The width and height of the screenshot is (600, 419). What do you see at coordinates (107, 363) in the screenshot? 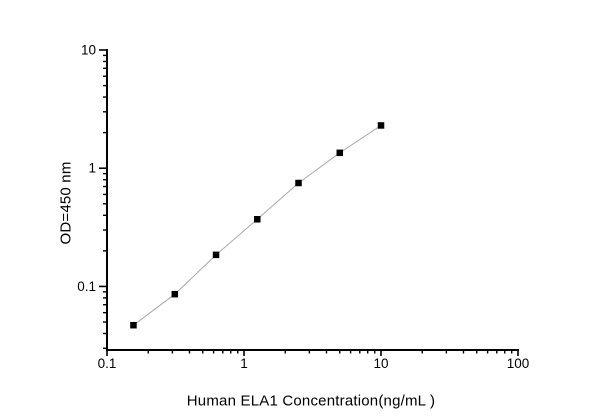
I see `x-tick-label: 0.1` at bounding box center [107, 363].